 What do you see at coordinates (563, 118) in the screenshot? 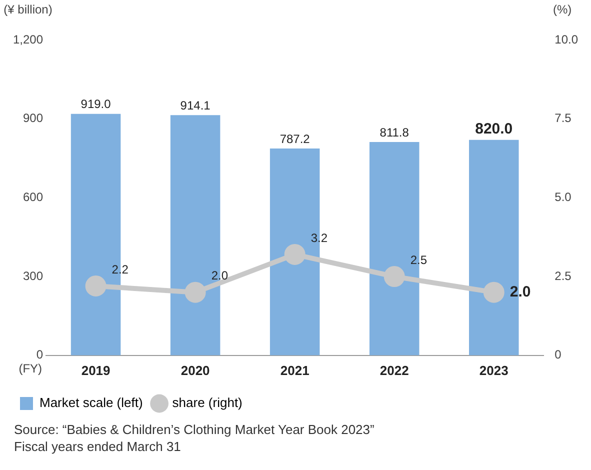
I see `y2-tick-label: 7.5` at bounding box center [563, 118].